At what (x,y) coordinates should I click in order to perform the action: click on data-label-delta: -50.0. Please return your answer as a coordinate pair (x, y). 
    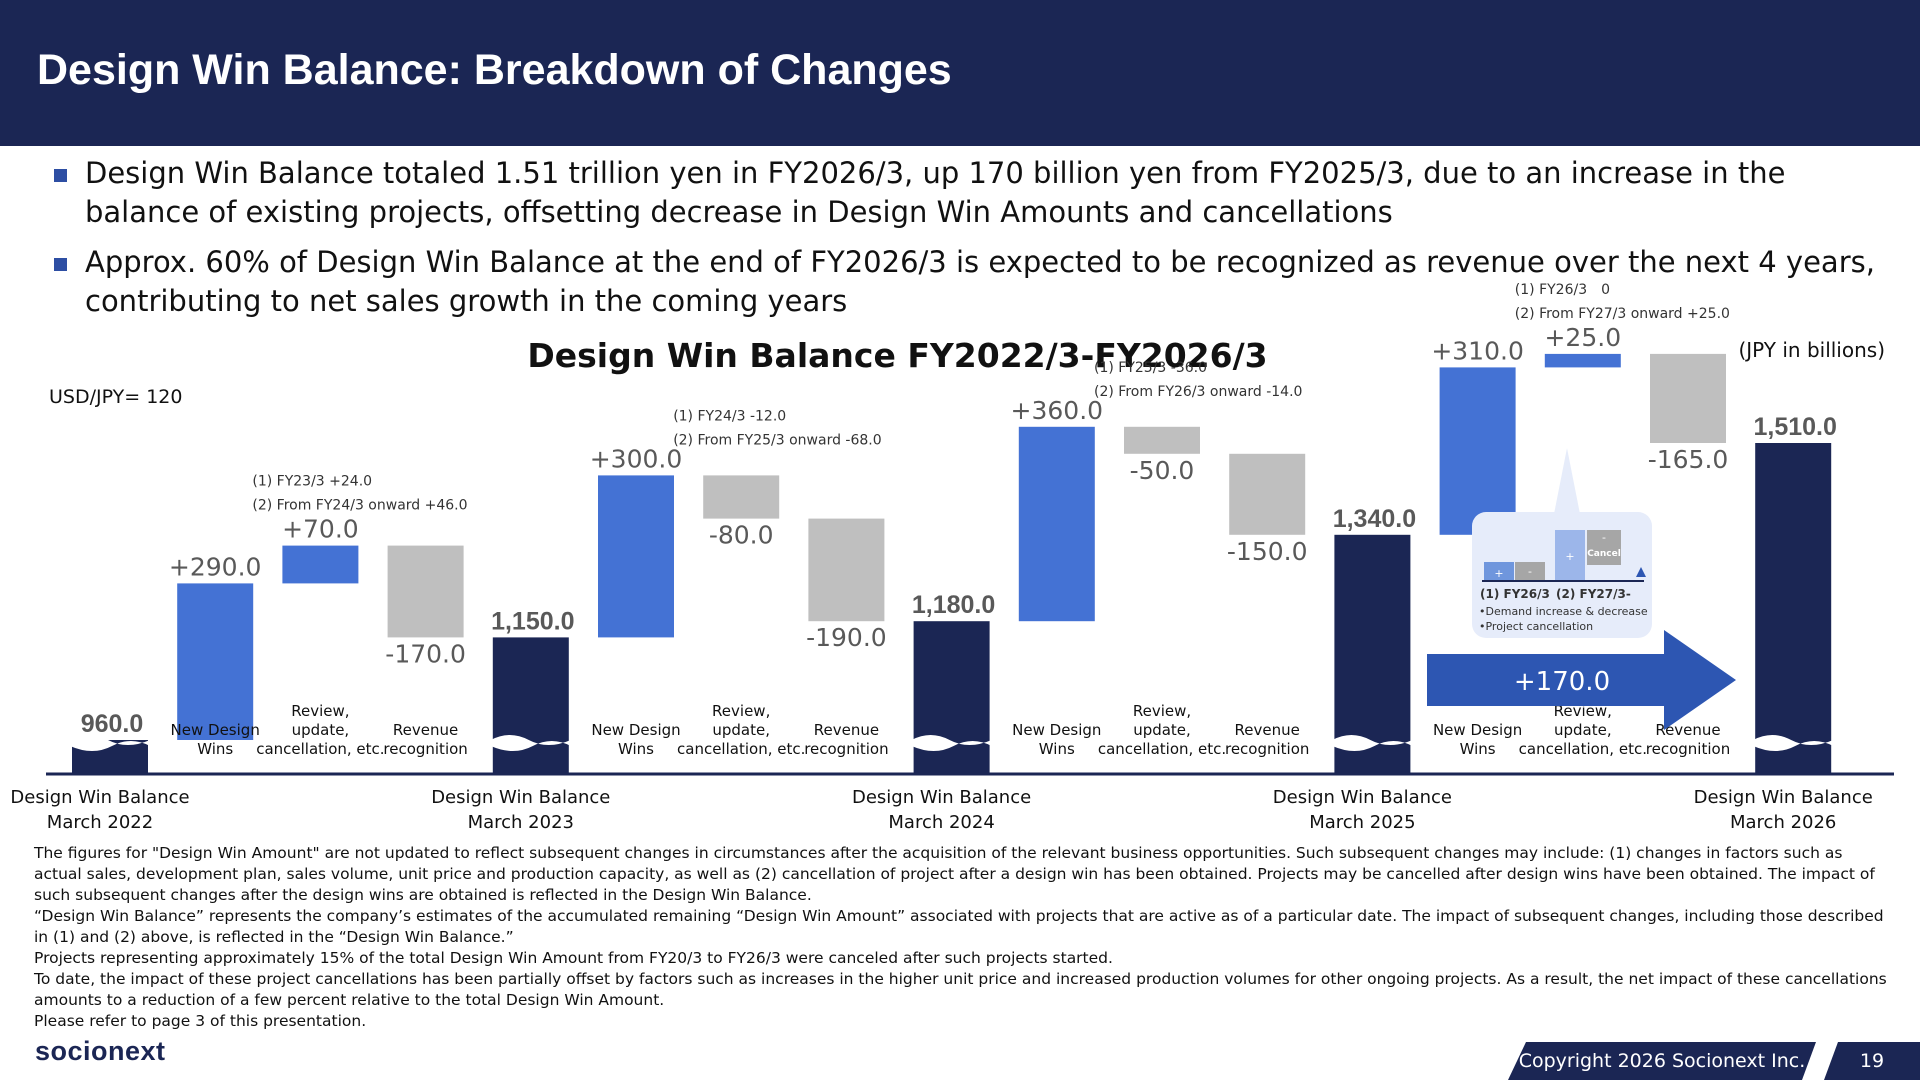
    Looking at the image, I should click on (1162, 470).